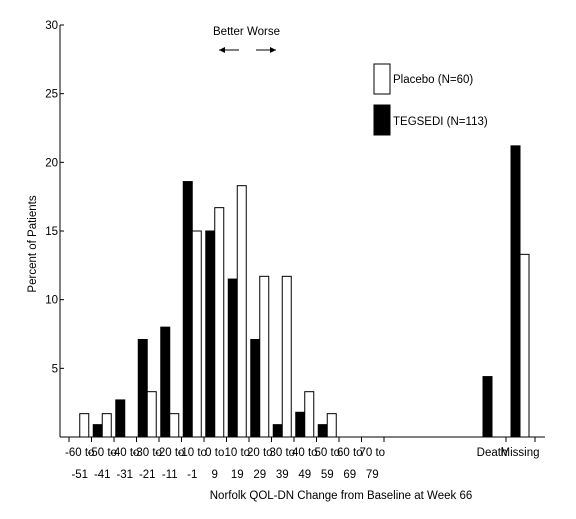 The image size is (576, 519). What do you see at coordinates (51, 232) in the screenshot?
I see `y-tick-label: 15` at bounding box center [51, 232].